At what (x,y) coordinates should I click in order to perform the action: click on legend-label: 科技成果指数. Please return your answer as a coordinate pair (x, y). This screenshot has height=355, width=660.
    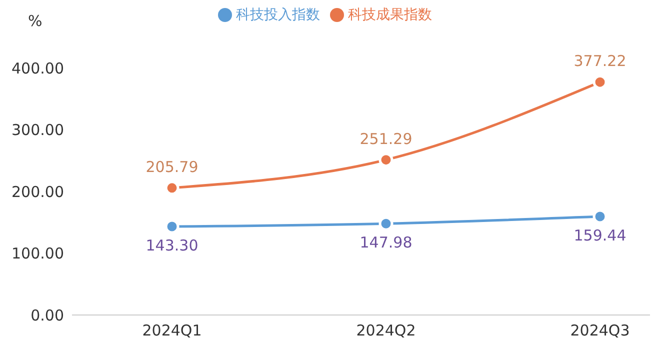
    Looking at the image, I should click on (390, 15).